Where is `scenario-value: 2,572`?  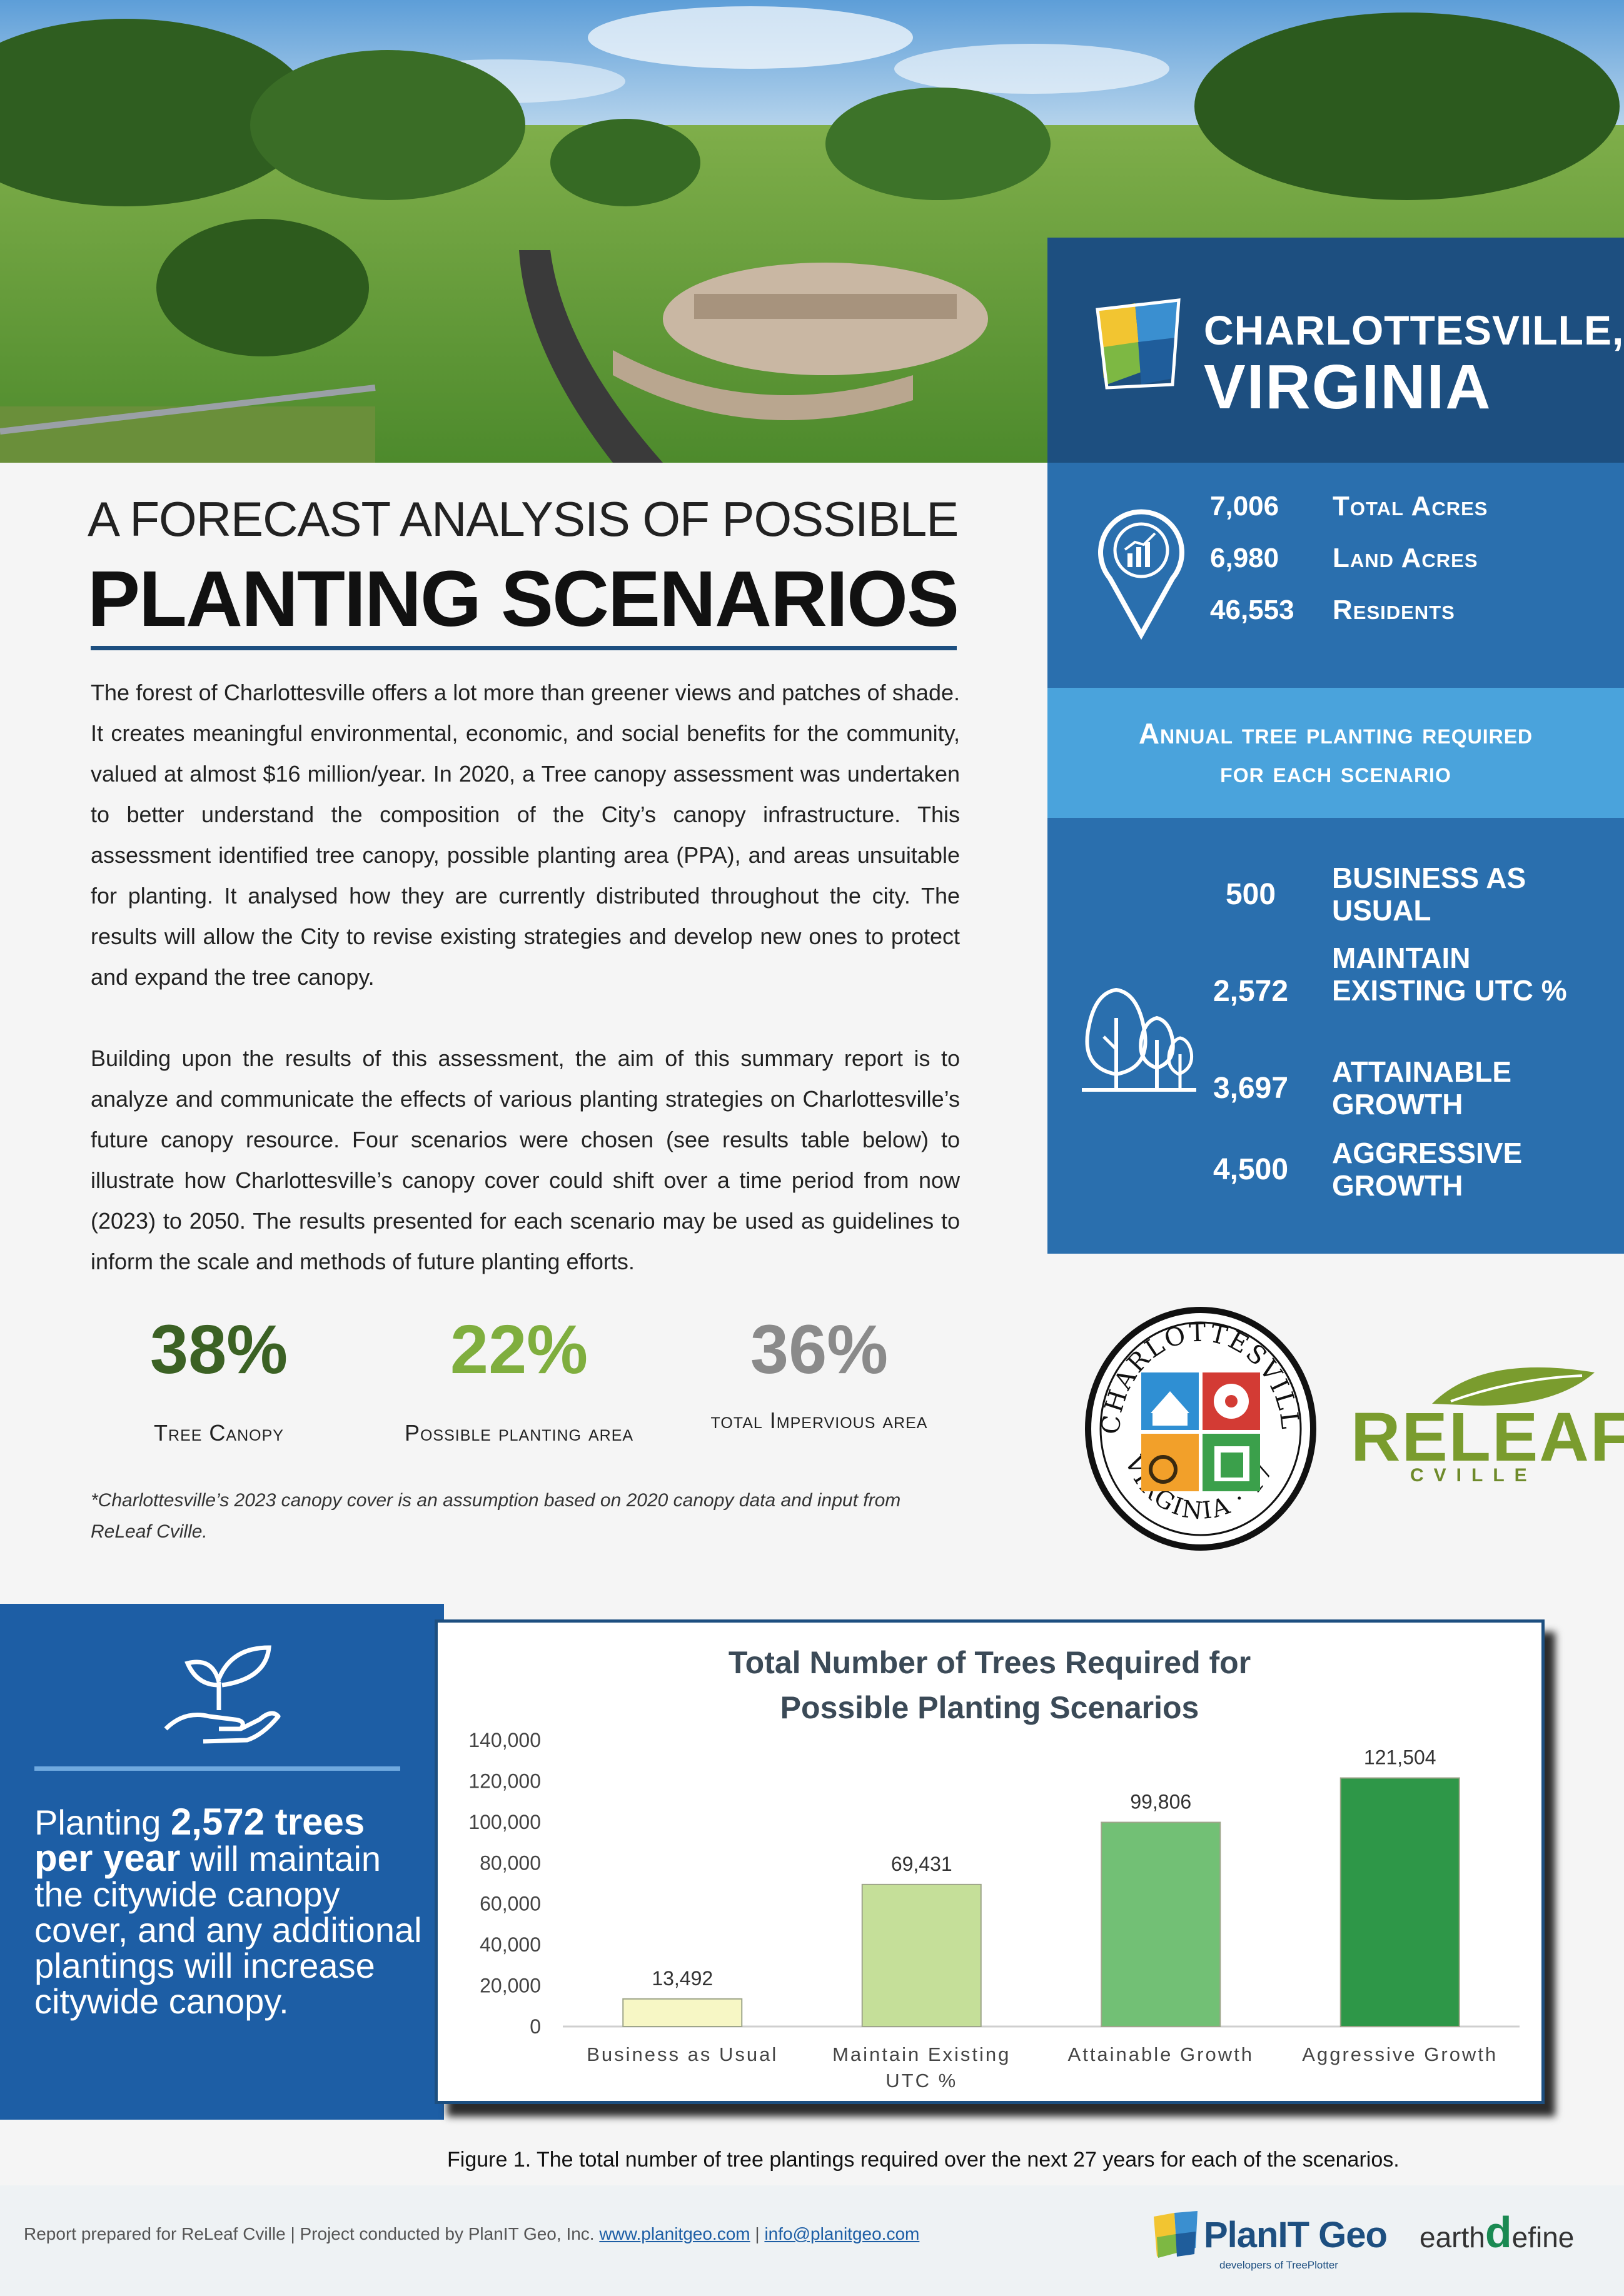
scenario-value: 2,572 is located at coordinates (1251, 991).